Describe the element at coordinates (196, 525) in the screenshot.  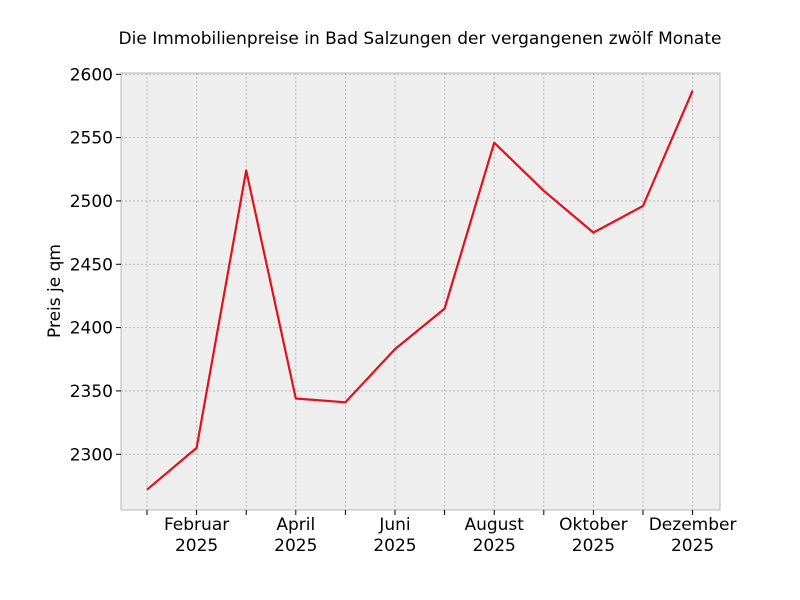
I see `x-tick-label: Februar` at that location.